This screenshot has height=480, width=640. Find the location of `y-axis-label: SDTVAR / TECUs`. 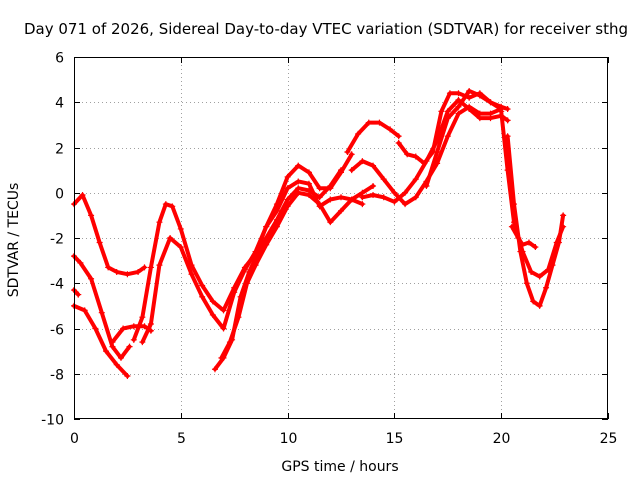

y-axis-label: SDTVAR / TECUs is located at coordinates (14, 240).